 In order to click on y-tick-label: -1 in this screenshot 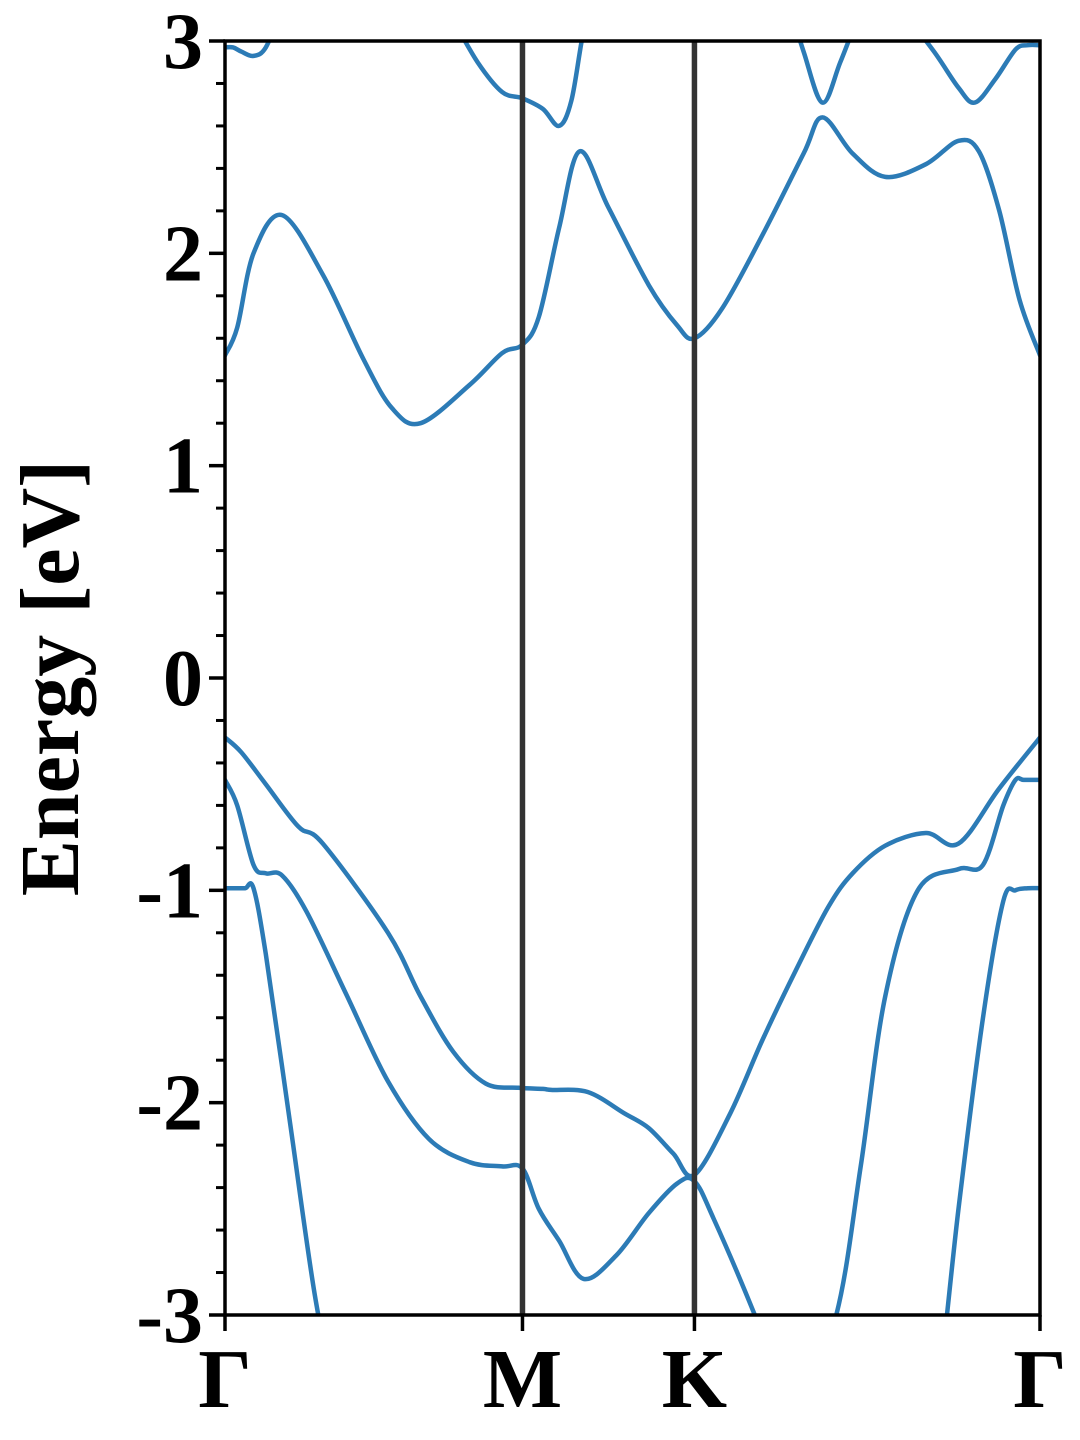, I will do `click(169, 891)`.